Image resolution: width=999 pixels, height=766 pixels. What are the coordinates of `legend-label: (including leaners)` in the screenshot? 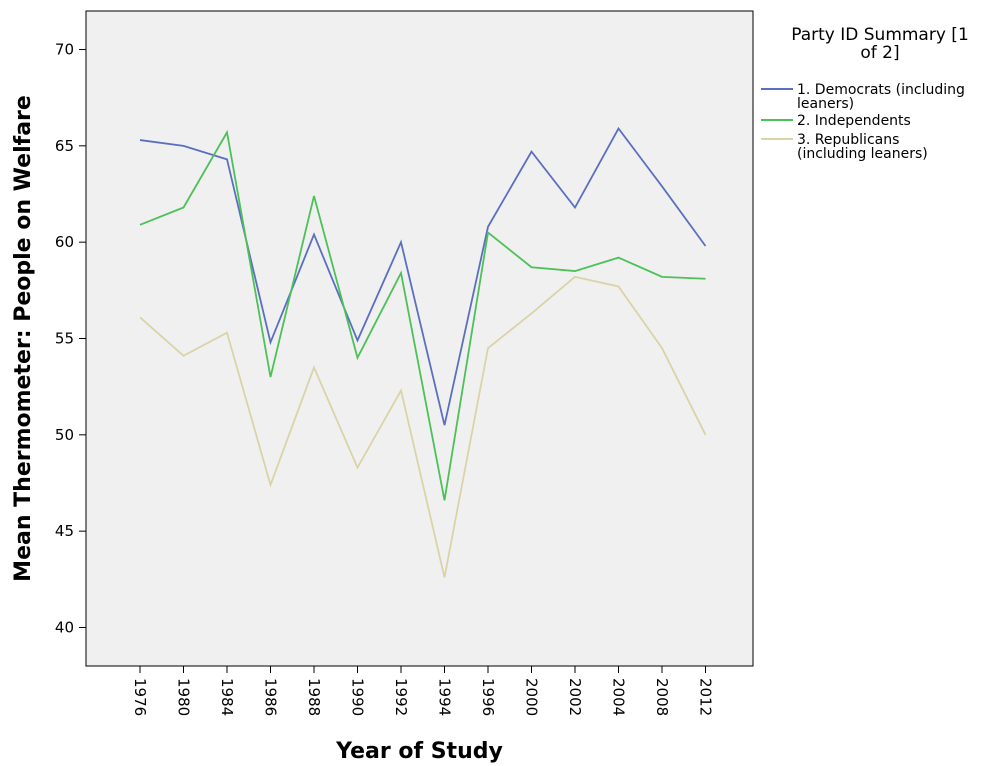 It's located at (862, 154).